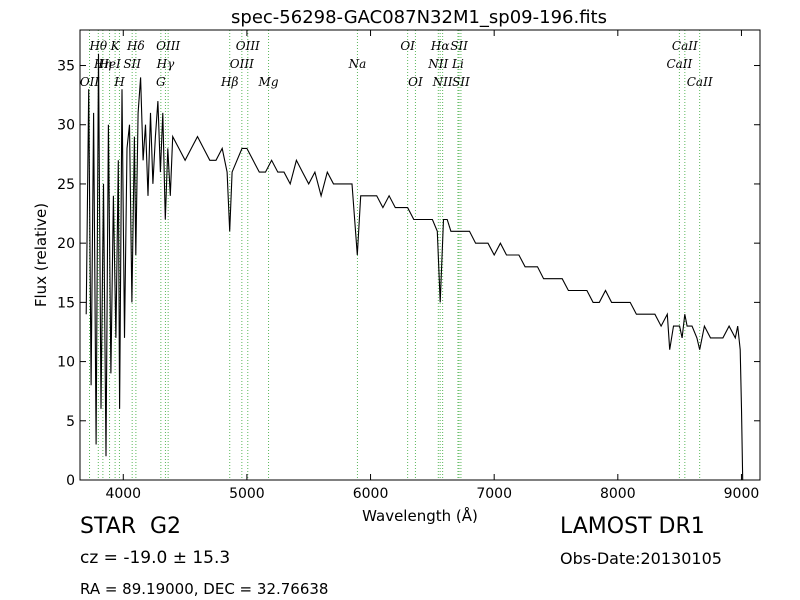  I want to click on x-tick-label: 9000, so click(742, 494).